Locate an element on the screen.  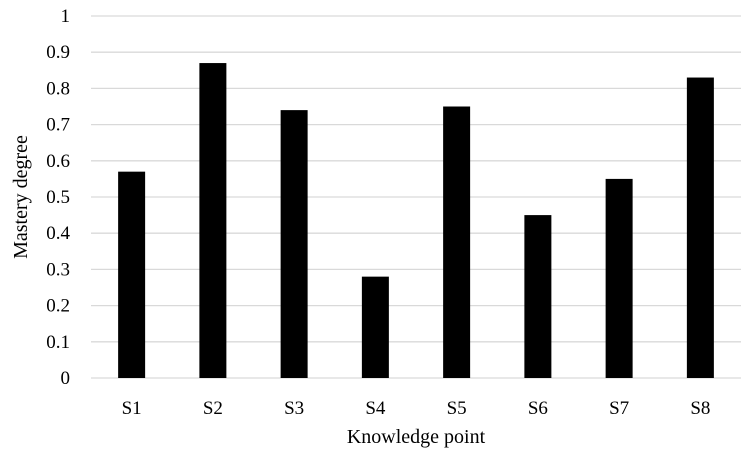
y-tick-label: 0.1 is located at coordinates (58, 342).